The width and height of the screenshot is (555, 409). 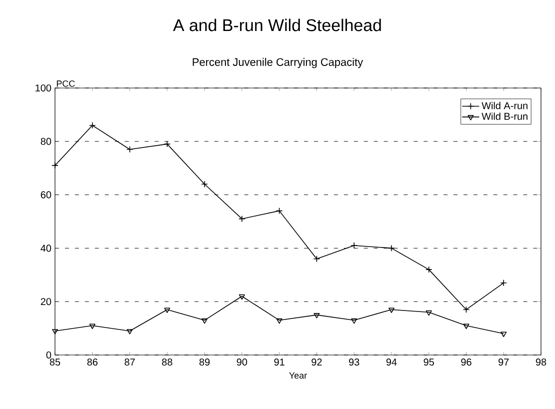 What do you see at coordinates (466, 362) in the screenshot?
I see `x-tick-label: 96` at bounding box center [466, 362].